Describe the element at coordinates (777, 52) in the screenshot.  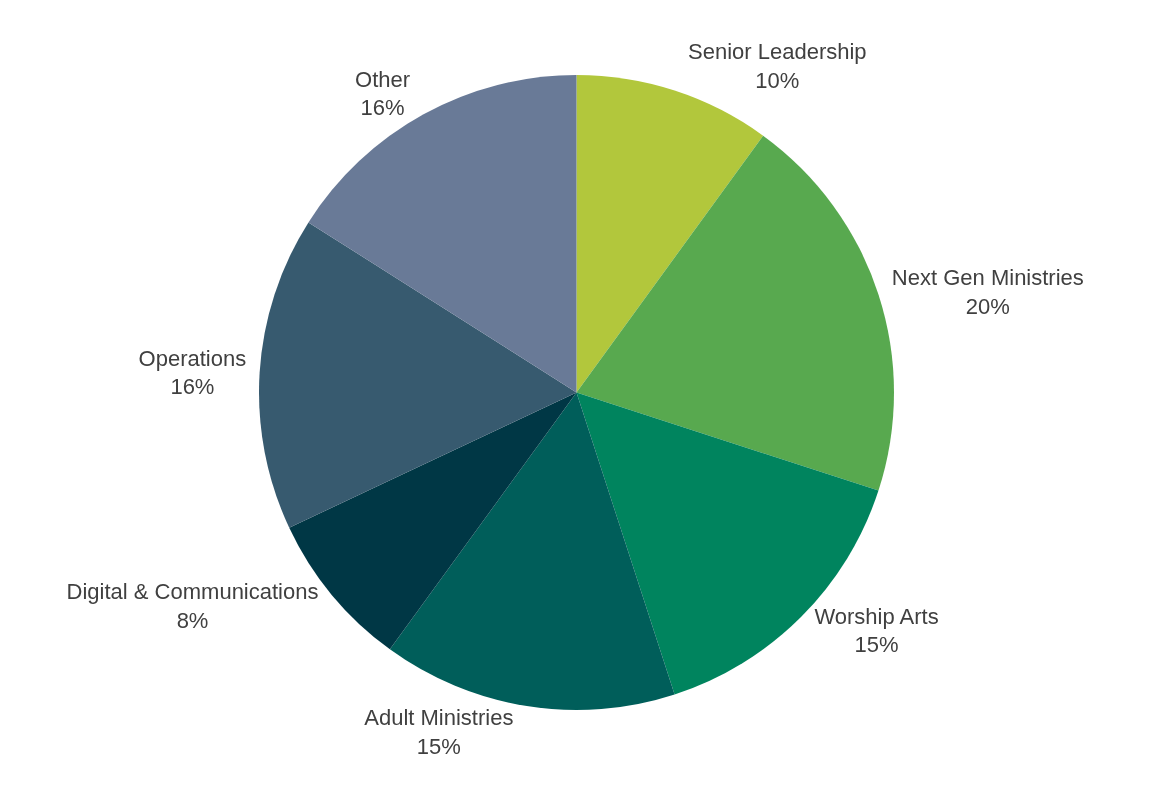
I see `slice-label: Senior Leadership` at that location.